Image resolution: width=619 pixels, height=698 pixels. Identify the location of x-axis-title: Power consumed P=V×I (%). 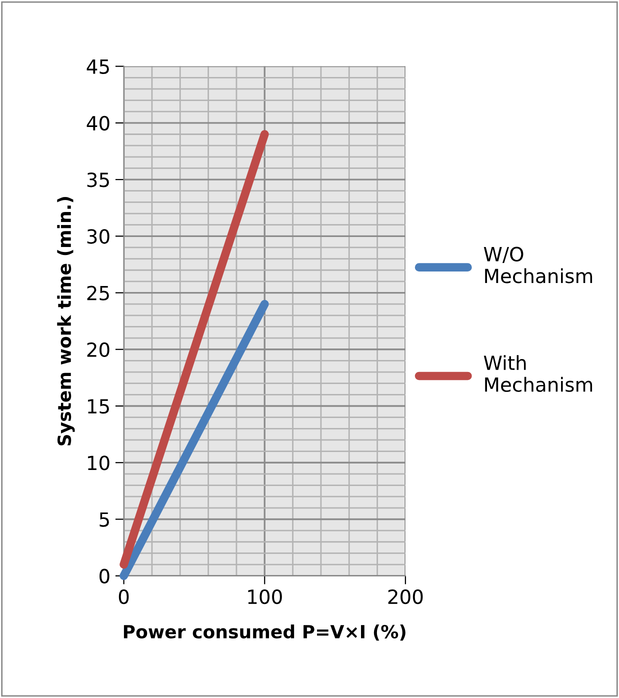
(265, 632).